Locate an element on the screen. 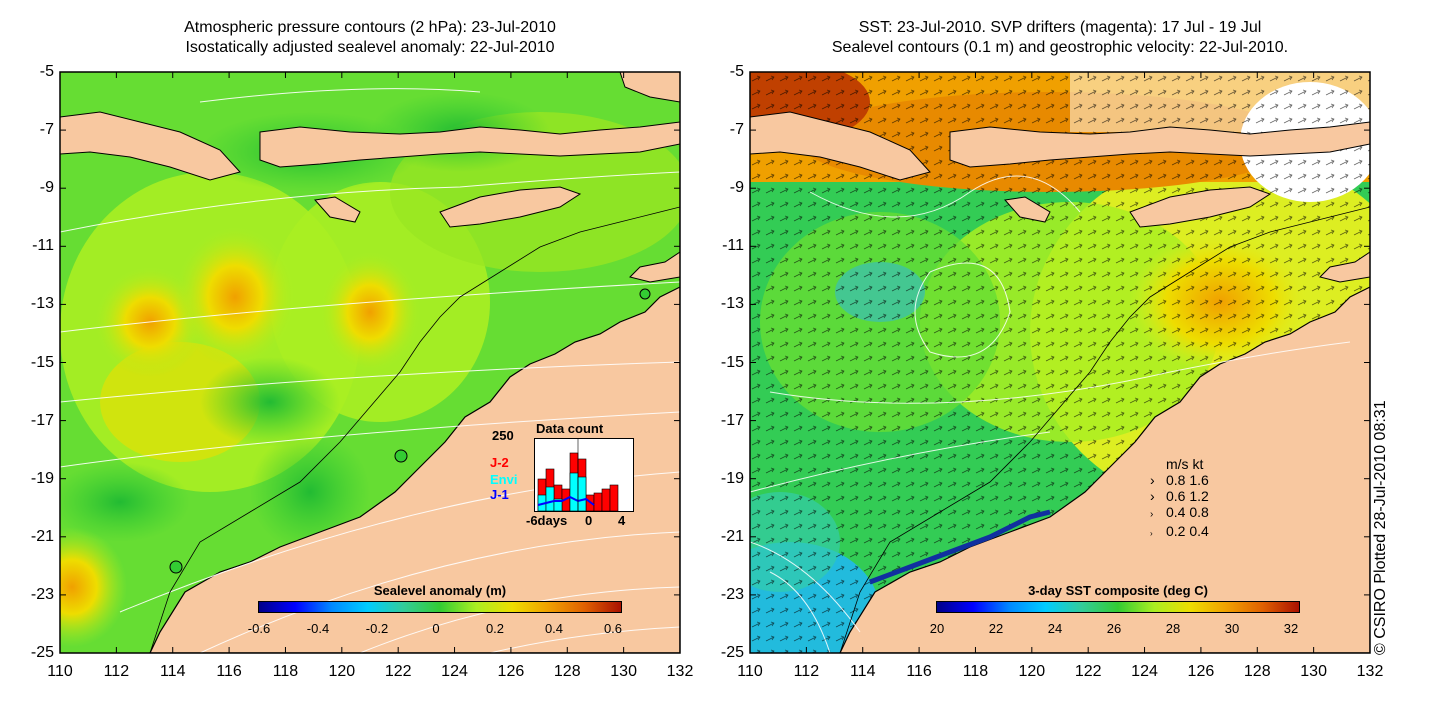  colorbar-tick-label: 0 is located at coordinates (436, 628).